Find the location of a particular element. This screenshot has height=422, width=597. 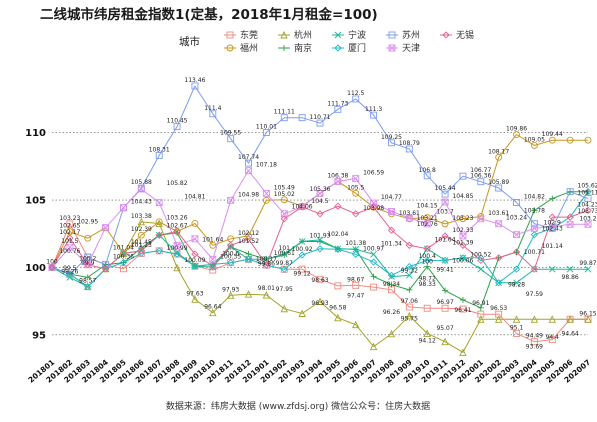

data-label: 100.17 is located at coordinates (266, 259).